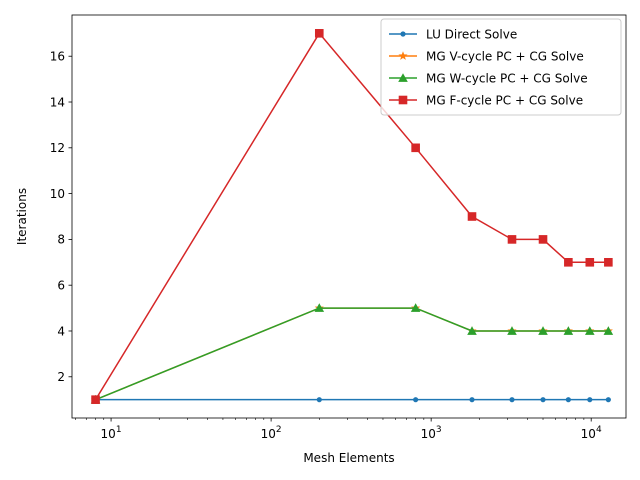 The height and width of the screenshot is (480, 640). I want to click on x-tick-label: 10¹, so click(111, 433).